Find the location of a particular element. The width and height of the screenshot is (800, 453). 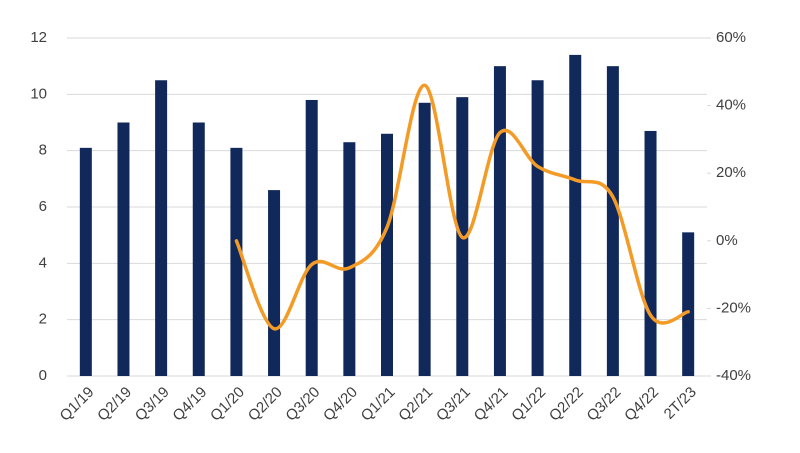

x-tick-label: Q4/20 is located at coordinates (340, 404).